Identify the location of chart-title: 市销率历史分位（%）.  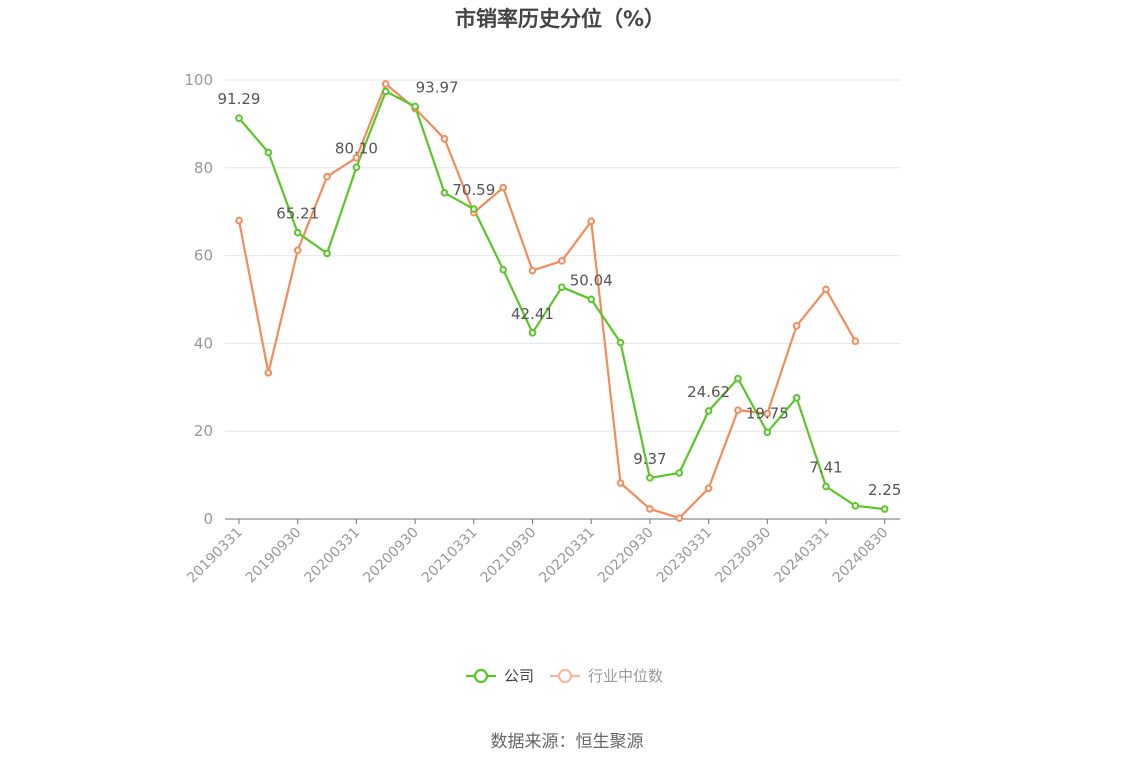
(560, 19).